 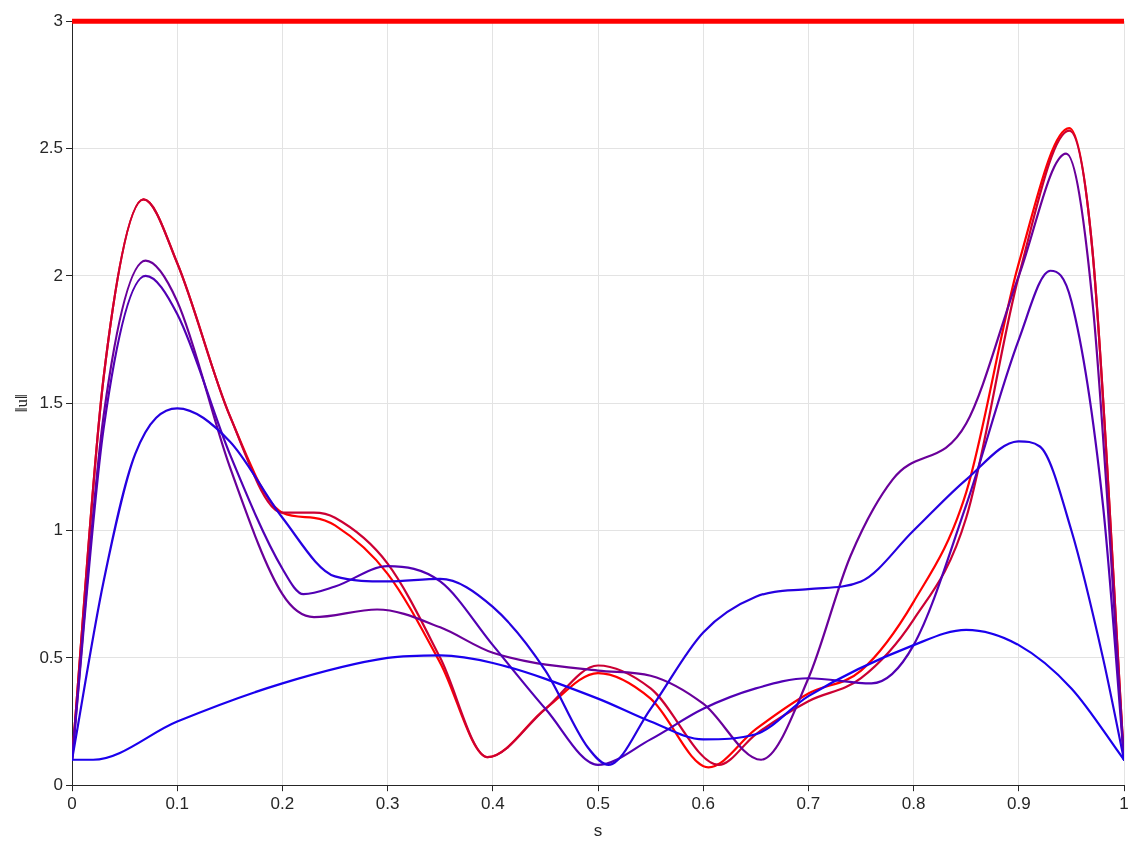 I want to click on y-tick-label: 1, so click(x=58, y=530).